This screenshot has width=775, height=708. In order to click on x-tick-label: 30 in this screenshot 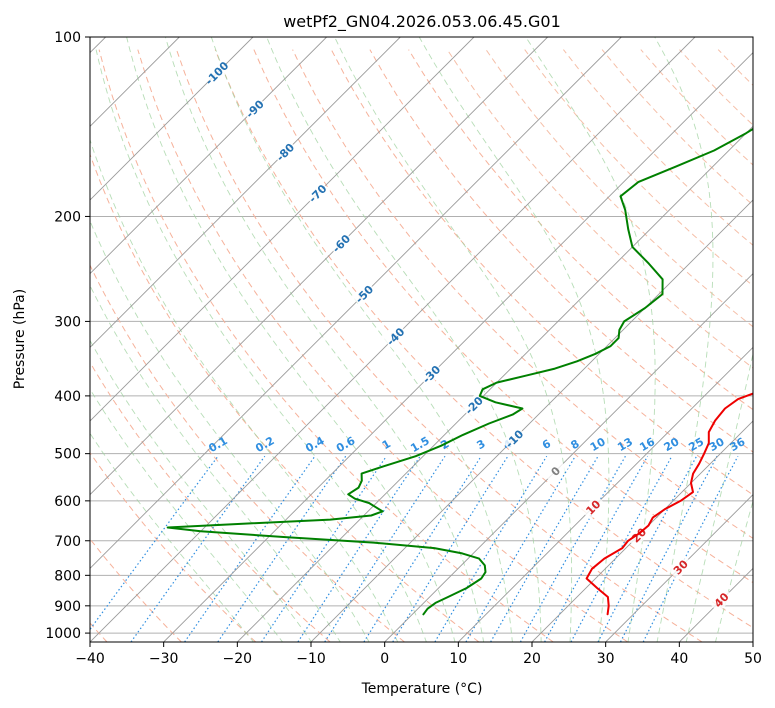, I will do `click(606, 659)`.